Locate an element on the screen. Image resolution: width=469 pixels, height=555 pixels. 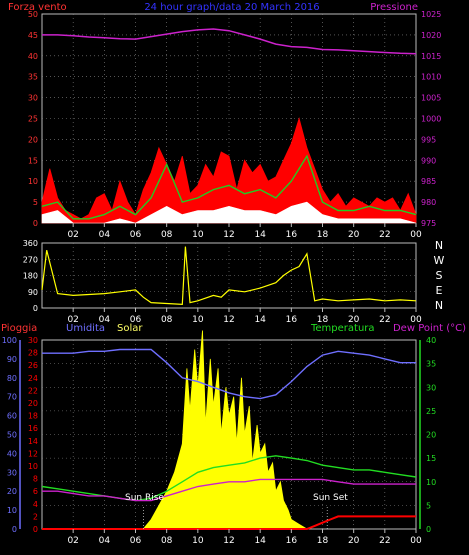
humidity-tick-label: 30 is located at coordinates (12, 472).